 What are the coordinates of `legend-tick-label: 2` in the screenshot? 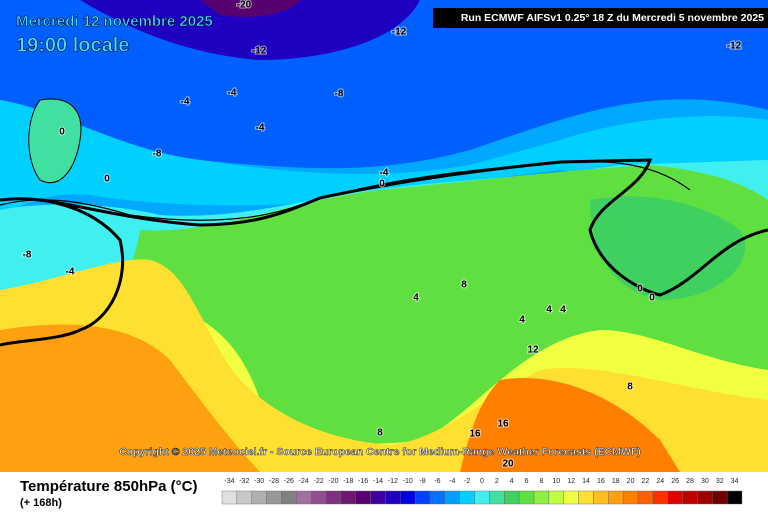 It's located at (497, 481).